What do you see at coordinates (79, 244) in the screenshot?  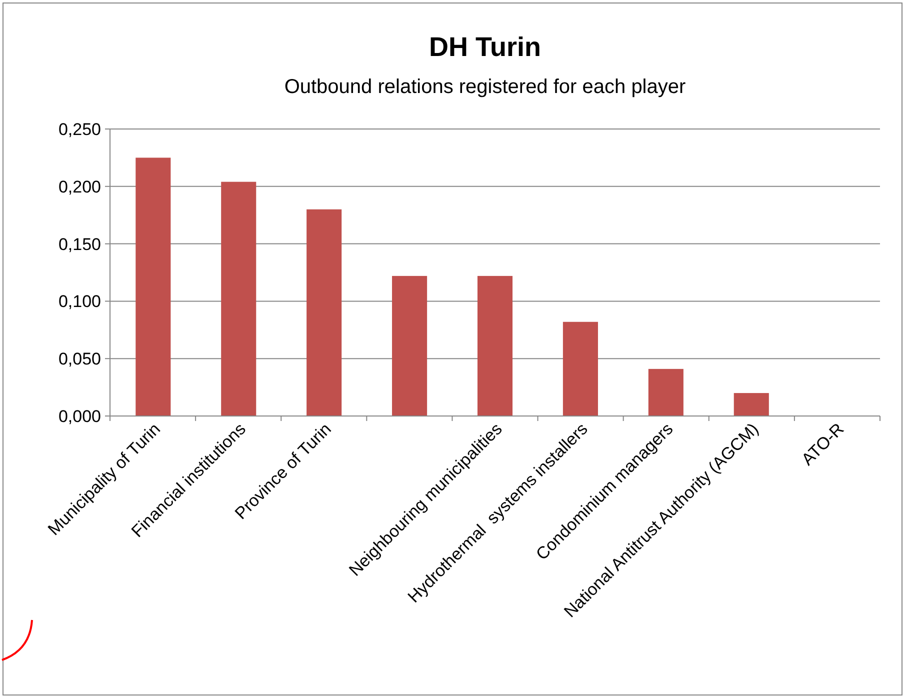 I see `y-tick-label: 0,150` at bounding box center [79, 244].